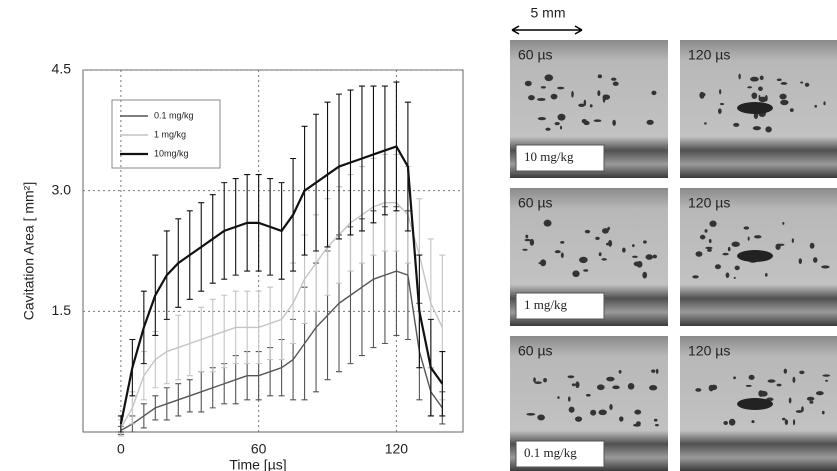 The height and width of the screenshot is (471, 837). Describe the element at coordinates (709, 351) in the screenshot. I see `time-label: 120 µs` at that location.